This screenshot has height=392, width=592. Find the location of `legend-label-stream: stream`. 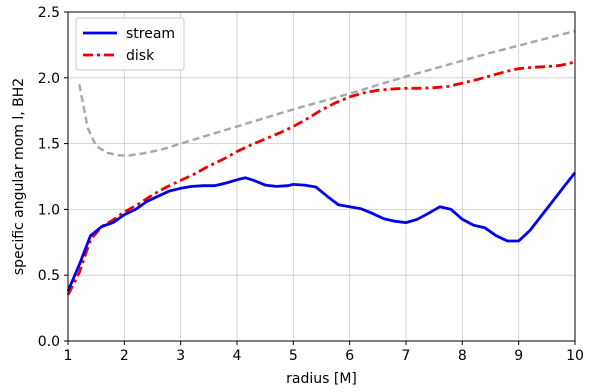

legend-label-stream: stream is located at coordinates (150, 34).